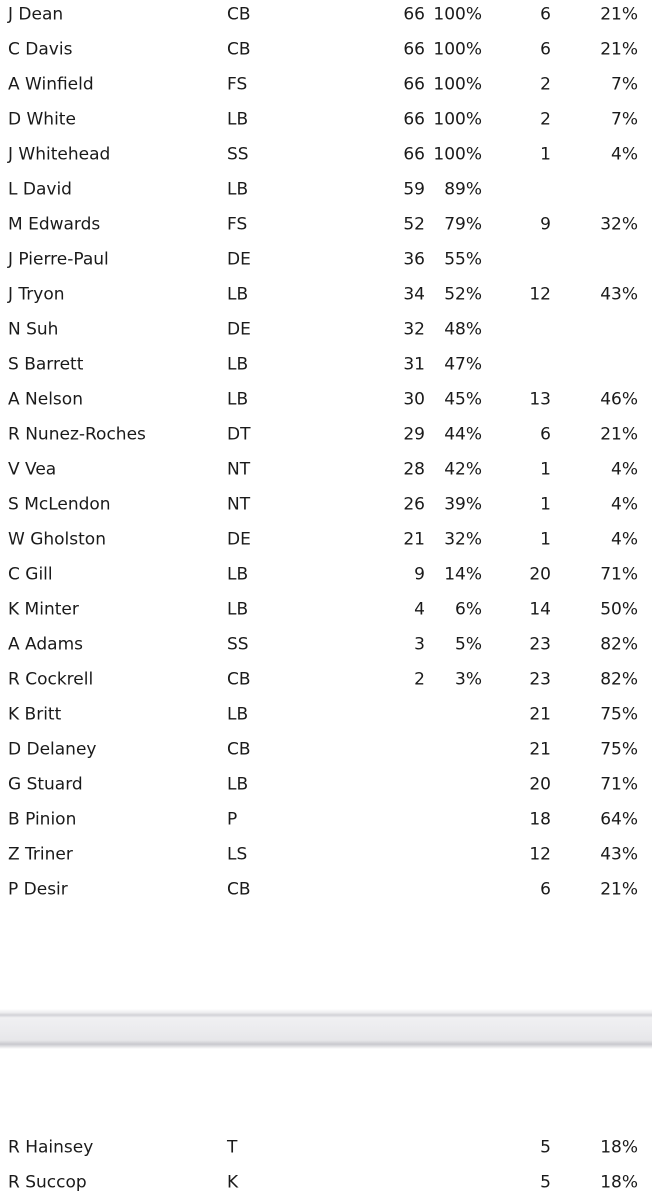 Image resolution: width=652 pixels, height=1200 pixels. Describe the element at coordinates (326, 364) in the screenshot. I see `table-row: S Barrett LB 31 47%` at that location.